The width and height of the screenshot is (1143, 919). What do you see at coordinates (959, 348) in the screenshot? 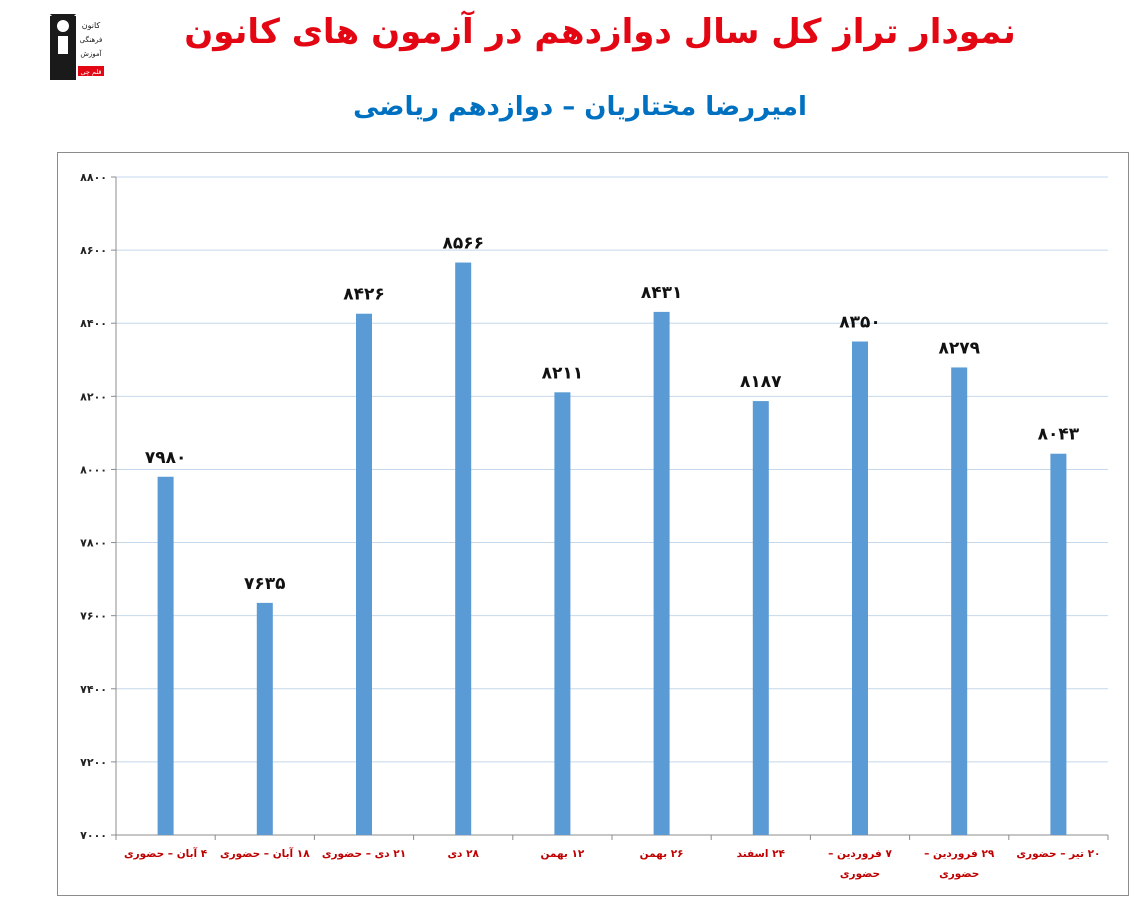
I see `data-label: ۸۲۷۹` at bounding box center [959, 348].